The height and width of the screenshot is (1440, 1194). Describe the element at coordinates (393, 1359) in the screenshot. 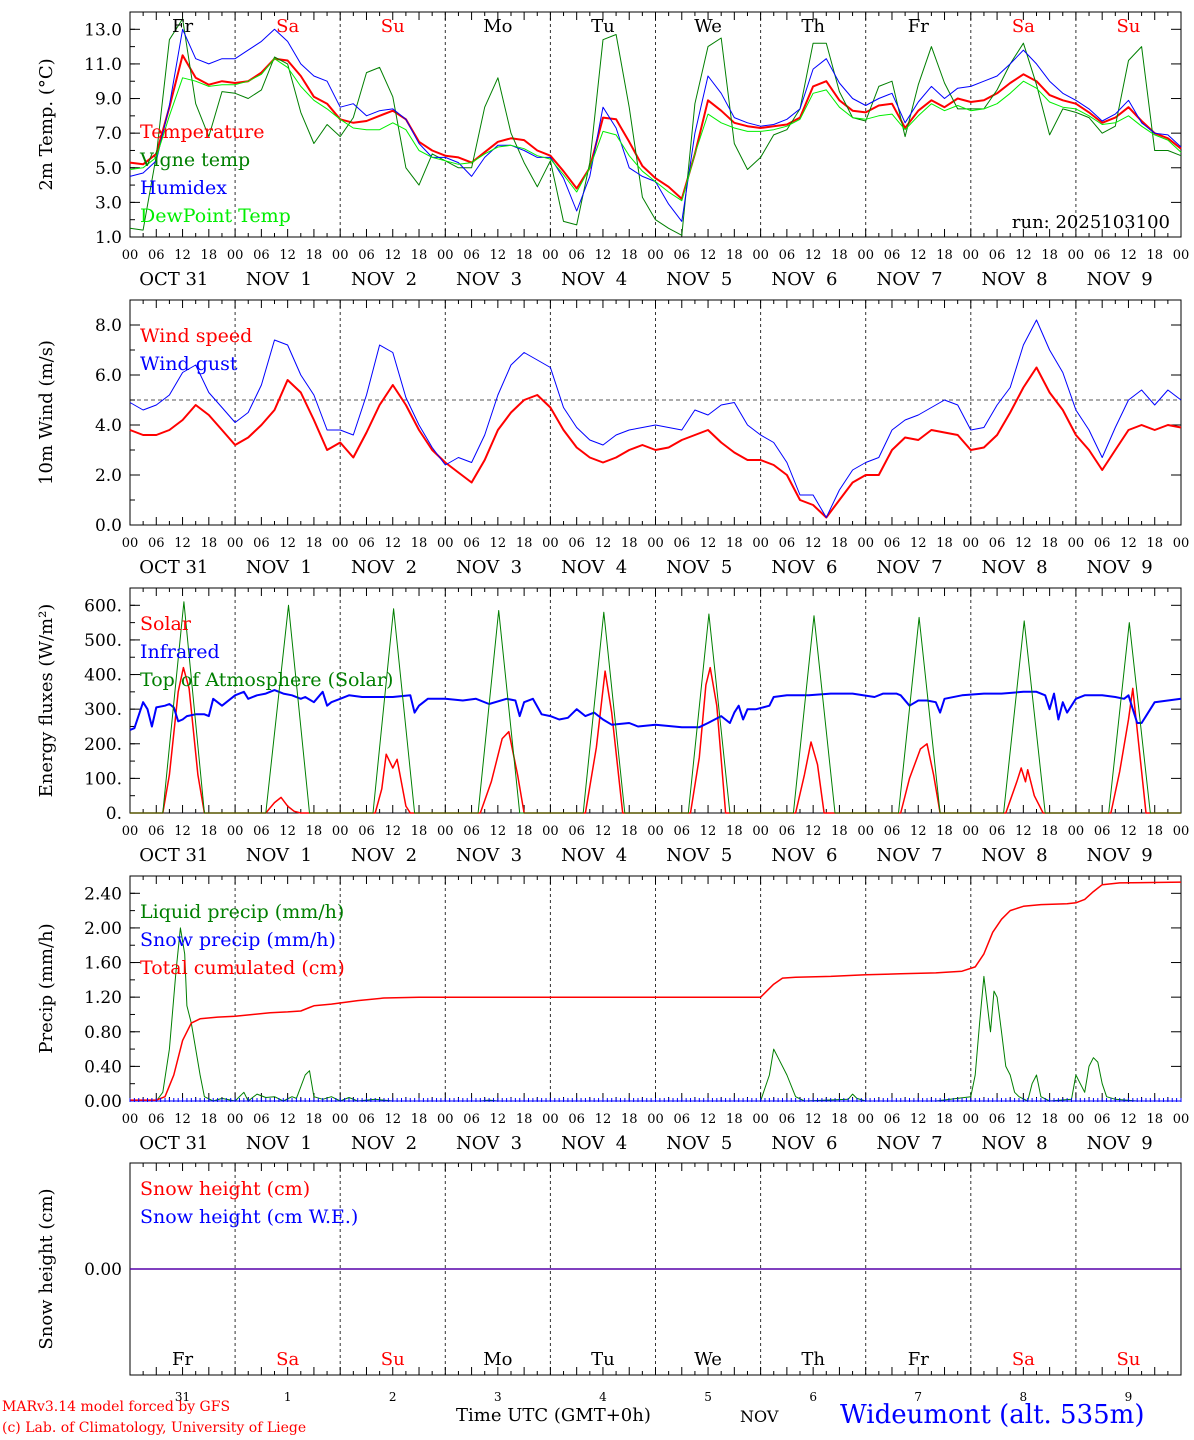

I see `snow-day-name: Su` at that location.